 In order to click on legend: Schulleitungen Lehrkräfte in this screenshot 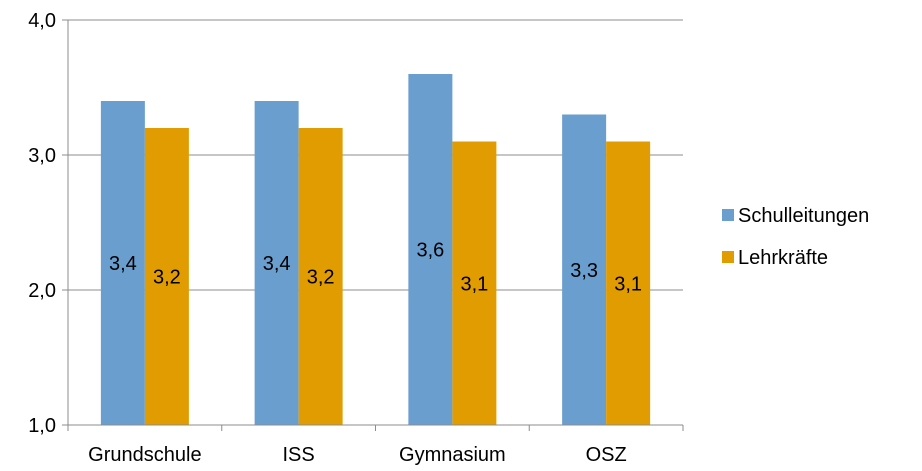, I will do `click(795, 237)`.